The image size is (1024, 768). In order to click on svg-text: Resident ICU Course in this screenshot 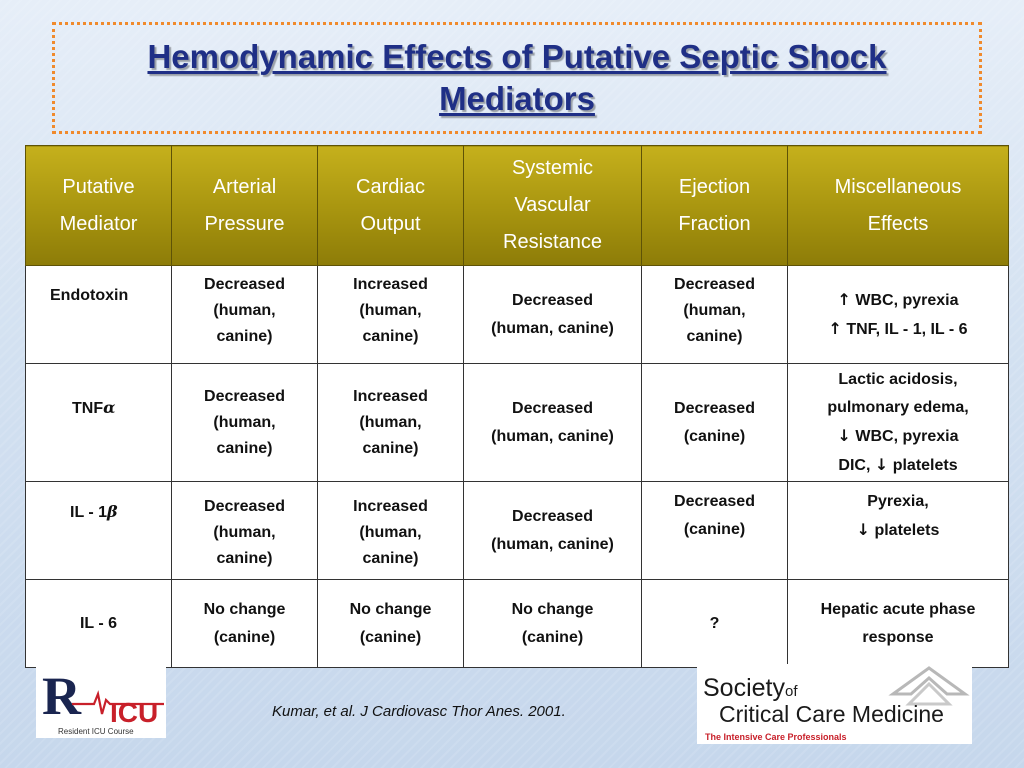, I will do `click(96, 731)`.